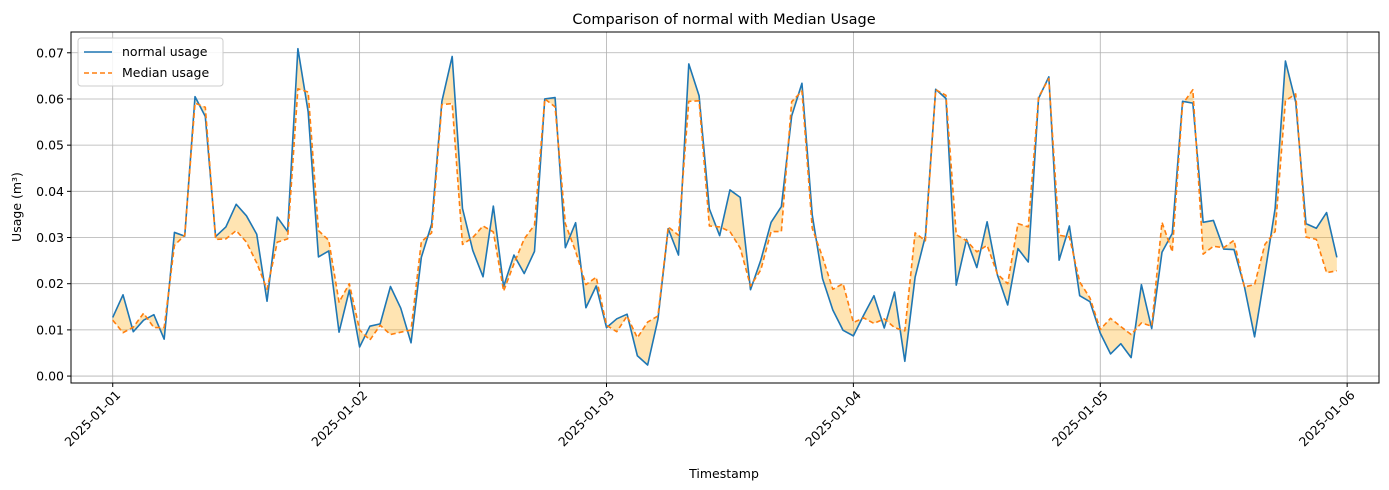  I want to click on y-axis-ticks: 0.00 0.01 0.02 0.03 0.04 0.05 0.06 0.07, so click(53, 214).